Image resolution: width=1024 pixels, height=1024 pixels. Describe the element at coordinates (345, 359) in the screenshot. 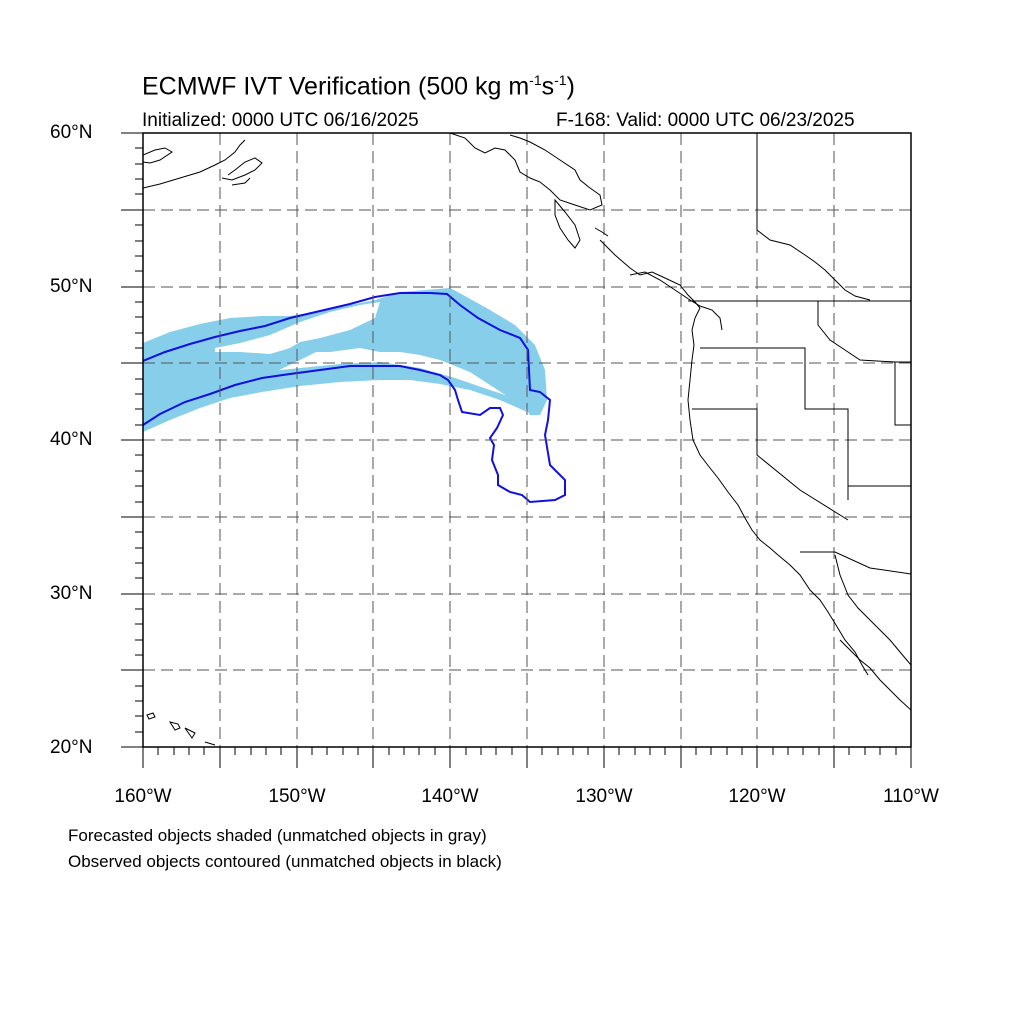

I see `forecast-ivt-object` at that location.